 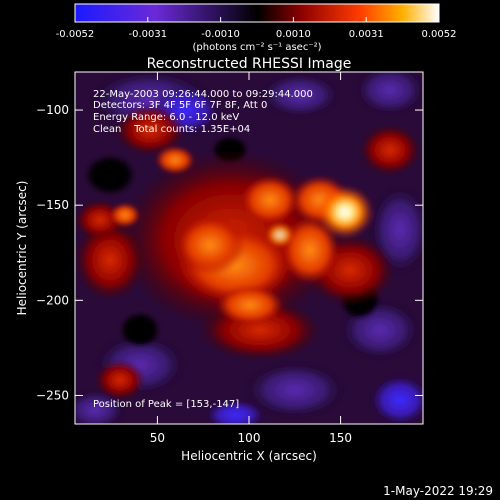 I want to click on colorbar-tick-label: 0.0052, so click(x=439, y=34).